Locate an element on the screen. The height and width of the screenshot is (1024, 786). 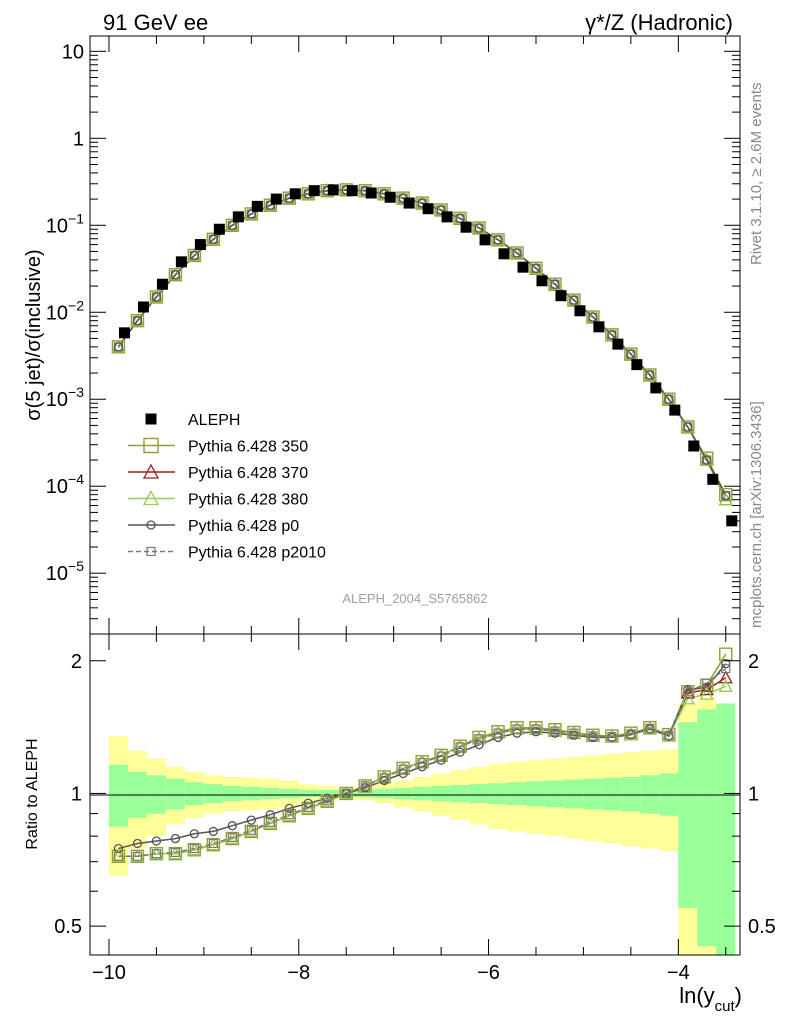
ratio-y-tick-label: 1 is located at coordinates (76, 794).